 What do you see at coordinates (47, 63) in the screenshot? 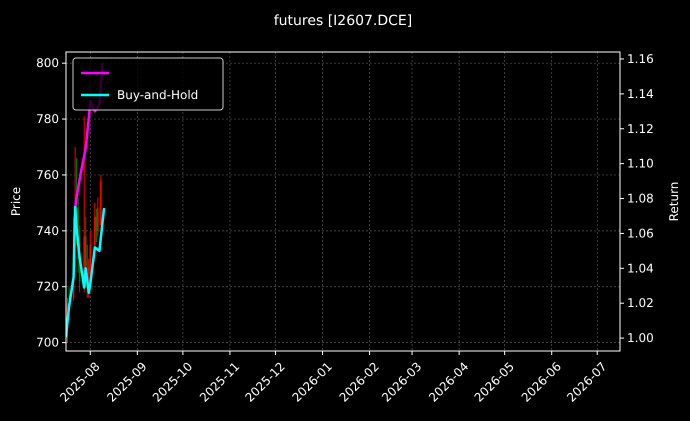
I see `y-tick-label: 800` at bounding box center [47, 63].